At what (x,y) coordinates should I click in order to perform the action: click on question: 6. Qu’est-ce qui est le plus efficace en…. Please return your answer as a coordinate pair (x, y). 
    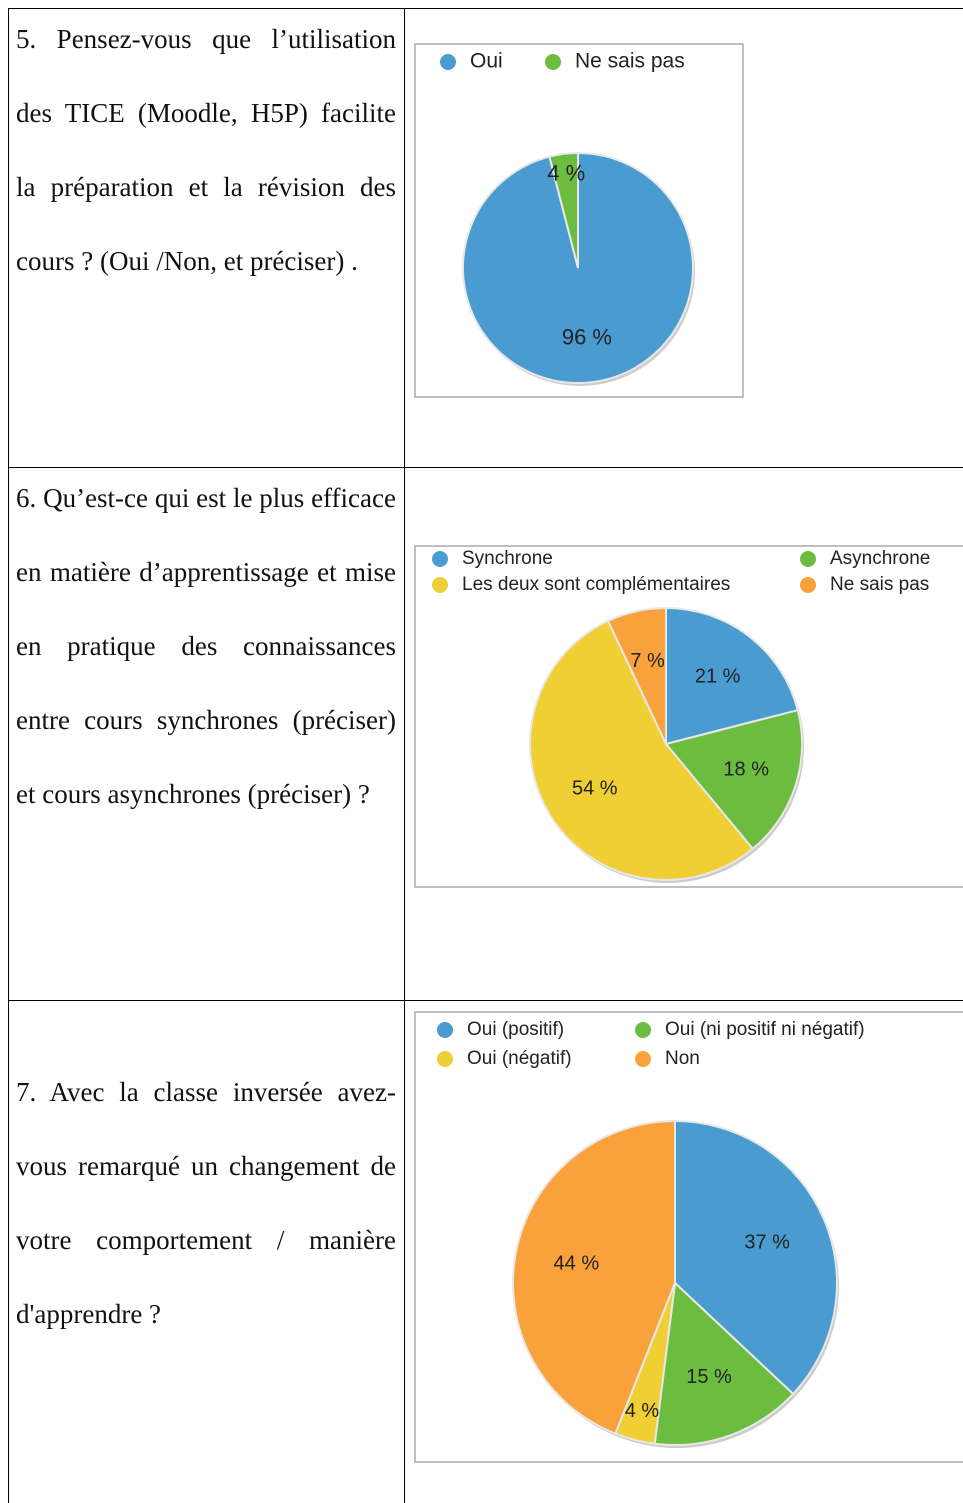
    Looking at the image, I should click on (206, 646).